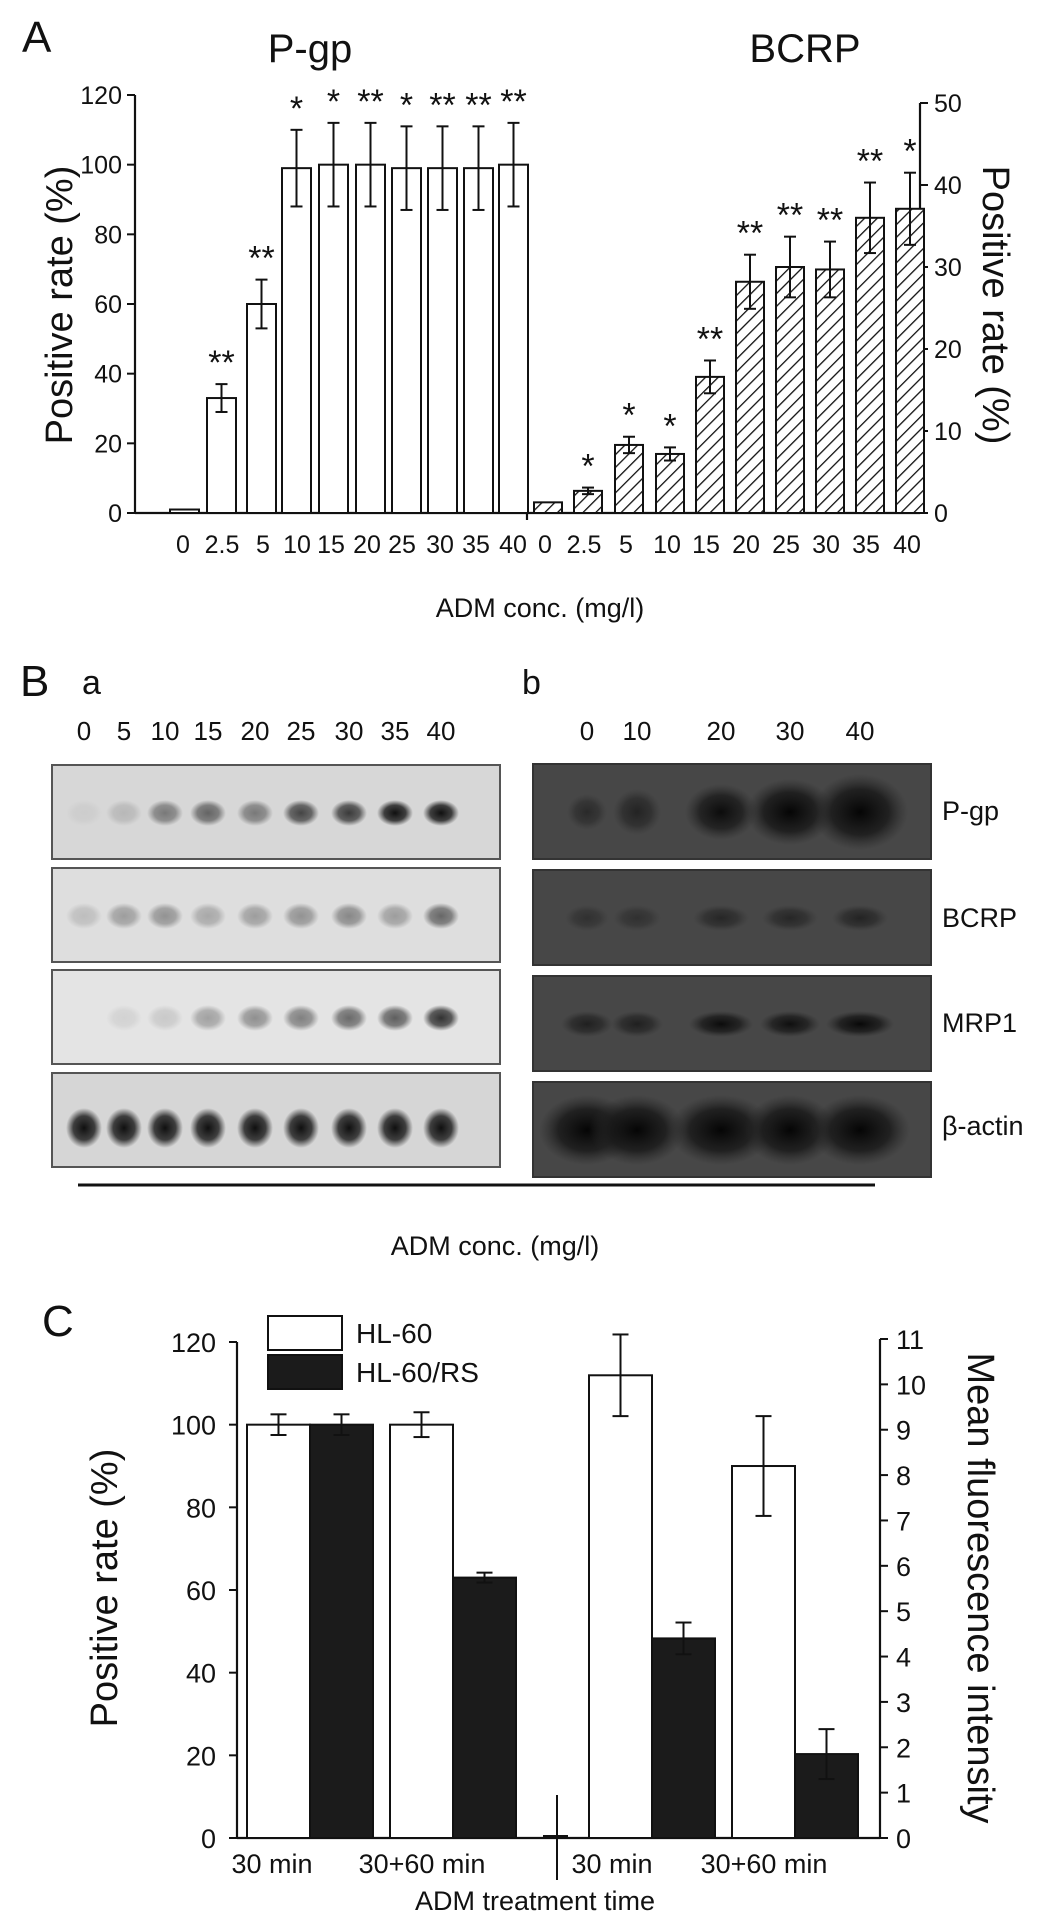  What do you see at coordinates (351, 545) in the screenshot?
I see `pgp-x-ticks: 0 2.5 5 10 15 20 25 30 35 40` at bounding box center [351, 545].